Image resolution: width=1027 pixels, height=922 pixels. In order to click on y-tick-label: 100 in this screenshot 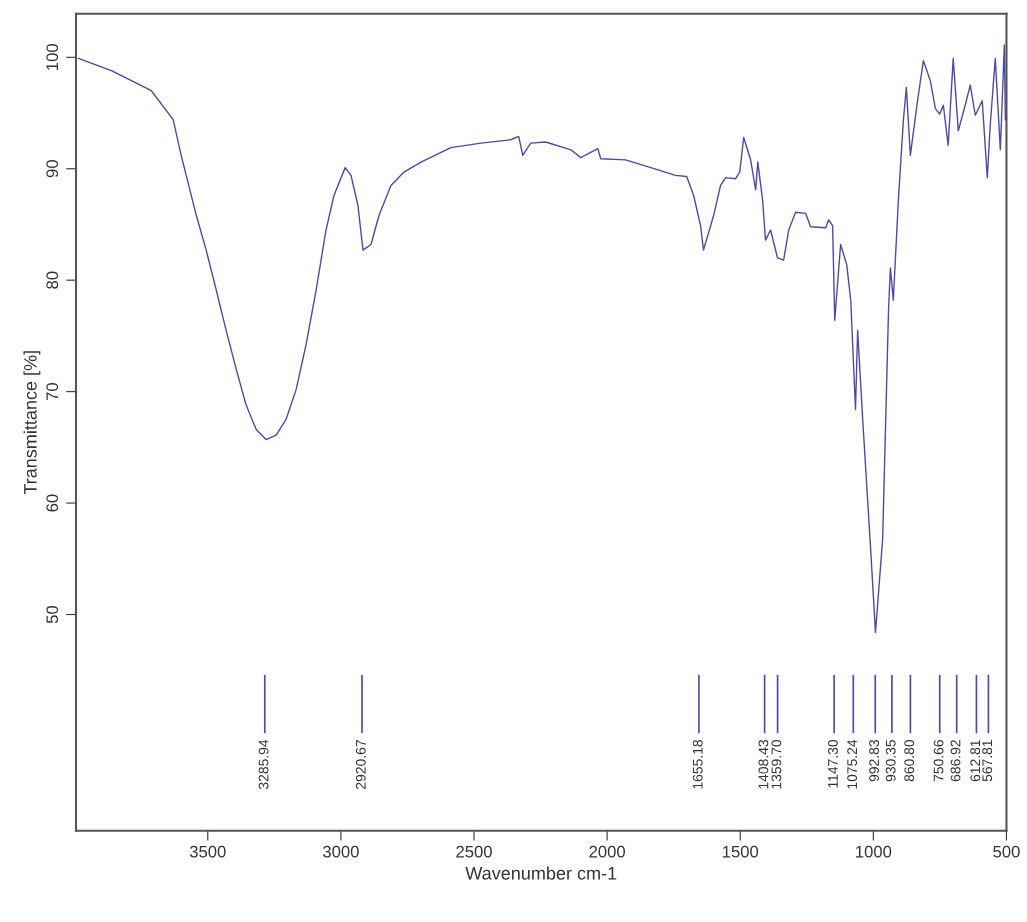, I will do `click(52, 57)`.